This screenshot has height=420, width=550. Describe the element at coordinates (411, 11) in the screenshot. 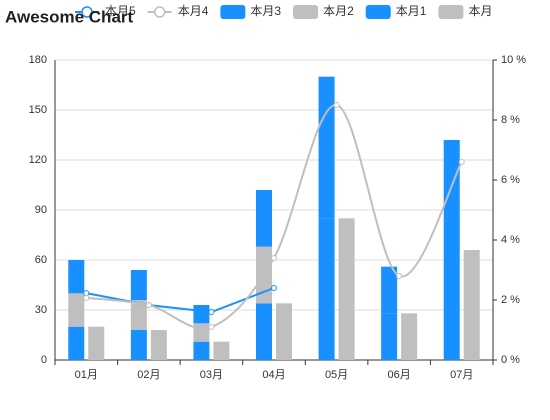

I see `legend-label: 本月1` at that location.